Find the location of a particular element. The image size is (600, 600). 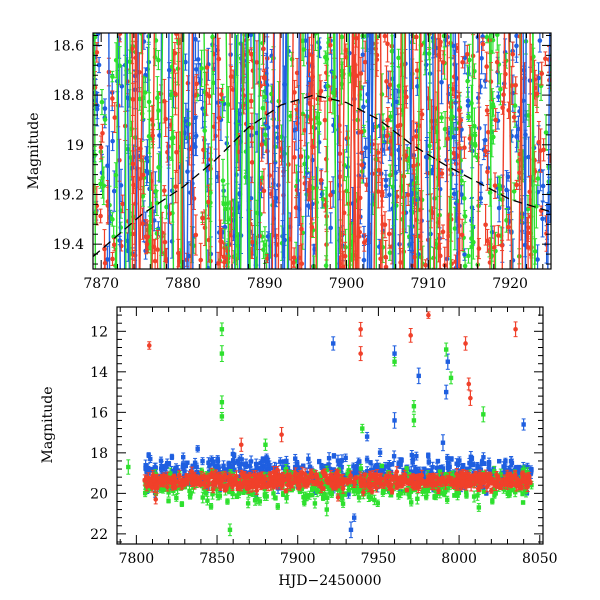

bottom-y-tick-label: 22 is located at coordinates (99, 535).